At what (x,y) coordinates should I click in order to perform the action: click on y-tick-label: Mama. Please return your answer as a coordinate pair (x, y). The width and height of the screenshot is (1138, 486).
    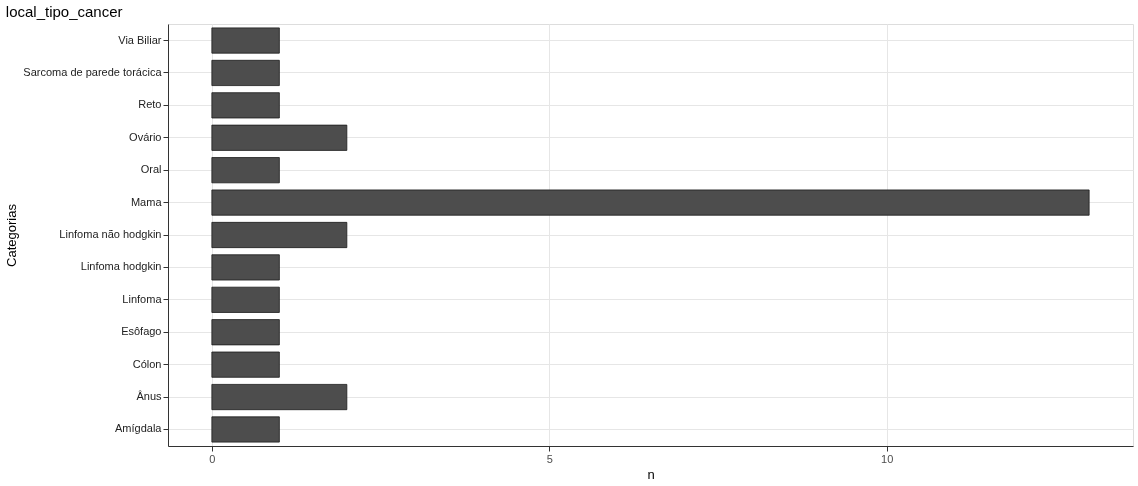
    Looking at the image, I should click on (146, 201).